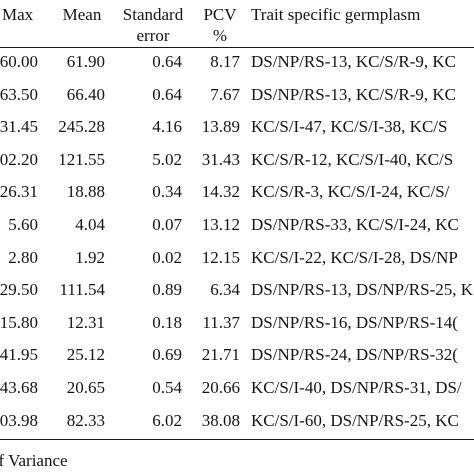  I want to click on cell-germplasm: KC/S/I-40, DS/NP/RS-31, DS/, so click(356, 387).